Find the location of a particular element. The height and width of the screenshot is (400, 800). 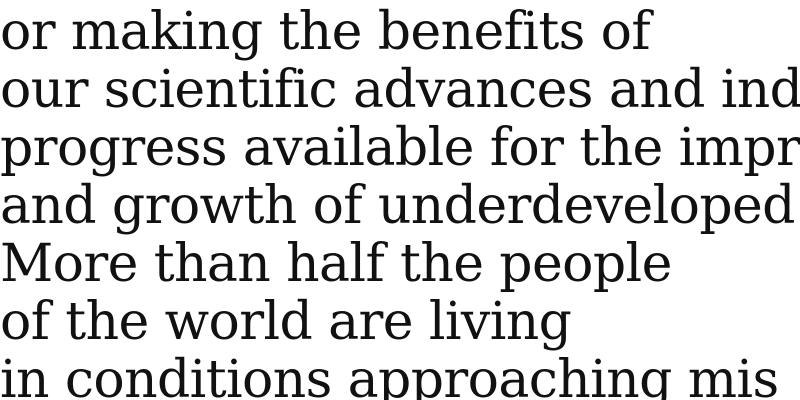

text-line-5: More than half the people is located at coordinates (336, 264).